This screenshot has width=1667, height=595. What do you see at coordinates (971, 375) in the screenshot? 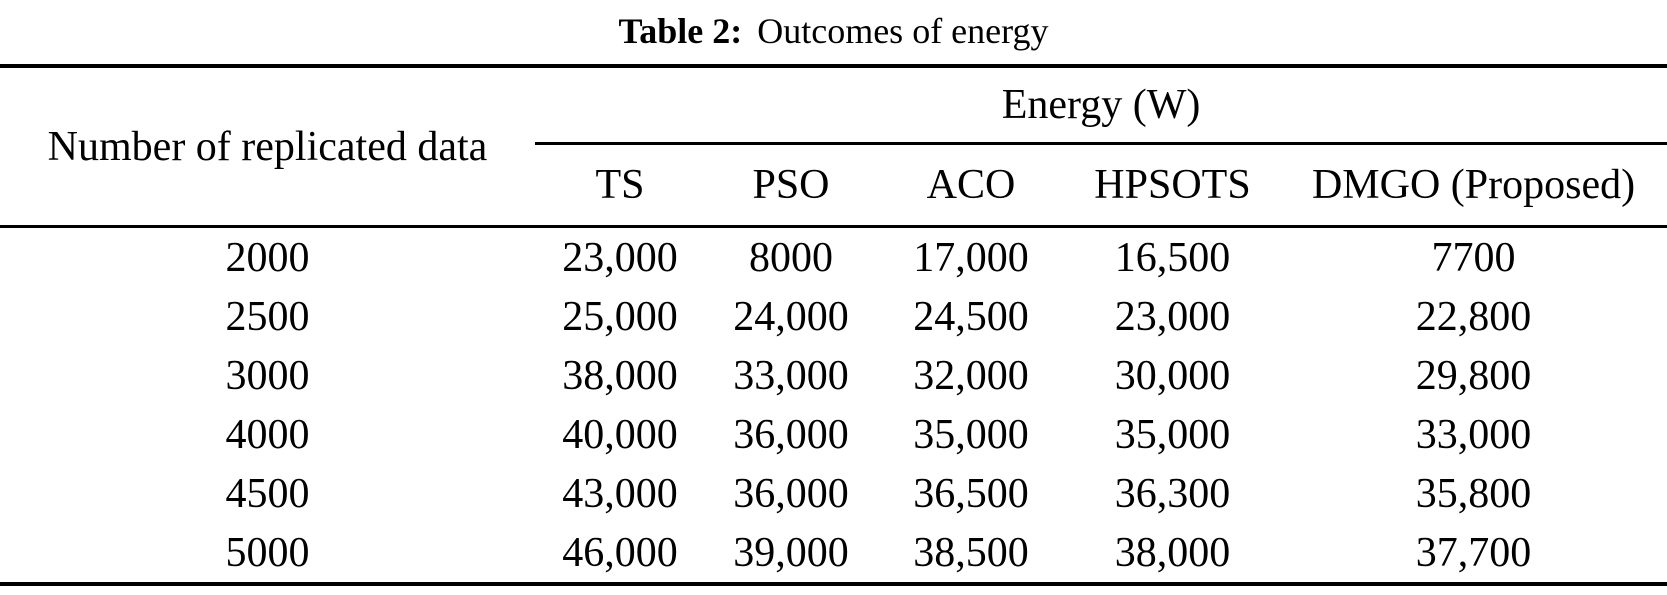
I see `table-cell: 32,000` at bounding box center [971, 375].